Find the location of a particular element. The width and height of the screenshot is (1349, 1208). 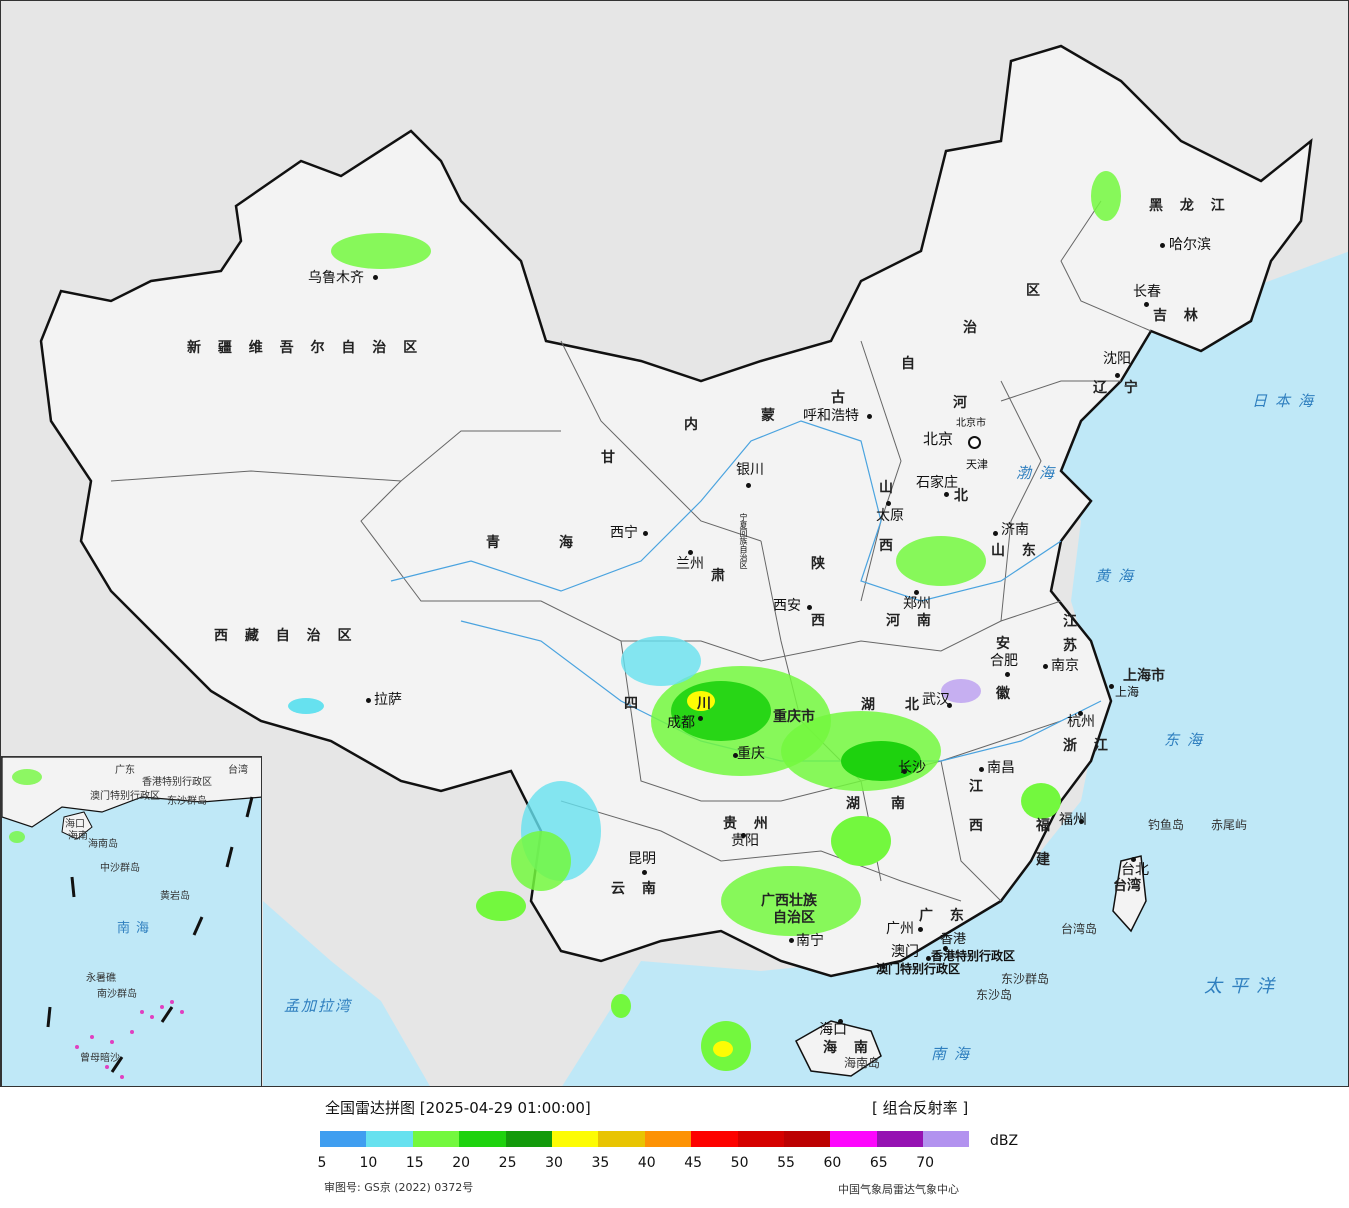

city-label: 长沙 is located at coordinates (912, 768).